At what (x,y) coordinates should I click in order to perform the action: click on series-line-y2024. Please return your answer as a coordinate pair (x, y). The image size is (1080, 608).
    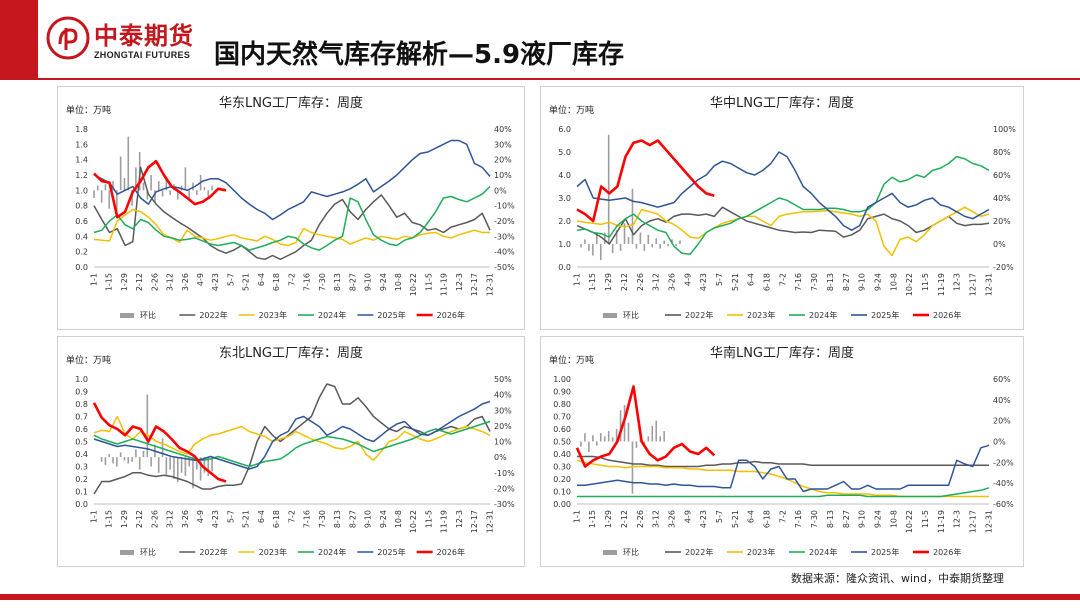
    Looking at the image, I should click on (783, 205).